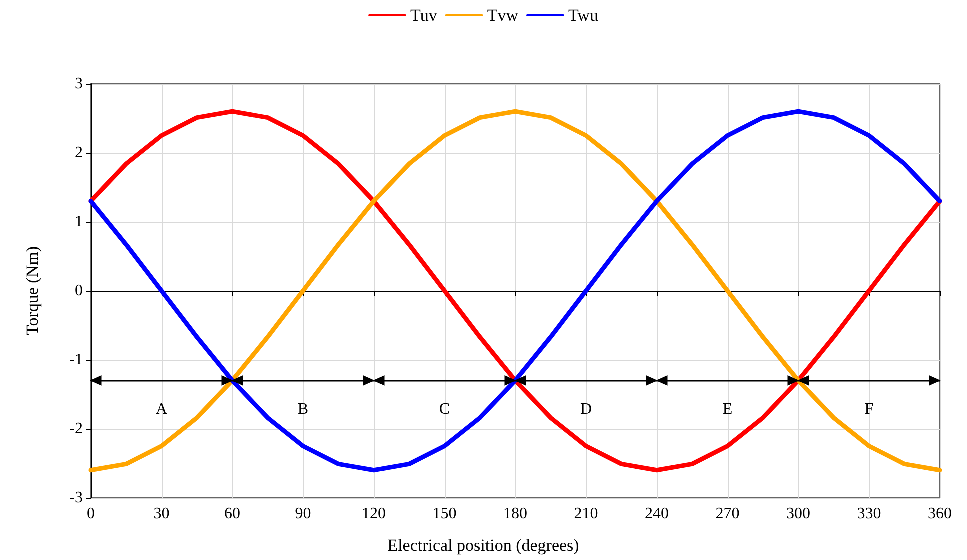 This screenshot has height=560, width=967. Describe the element at coordinates (583, 15) in the screenshot. I see `legend-label: Twu` at that location.